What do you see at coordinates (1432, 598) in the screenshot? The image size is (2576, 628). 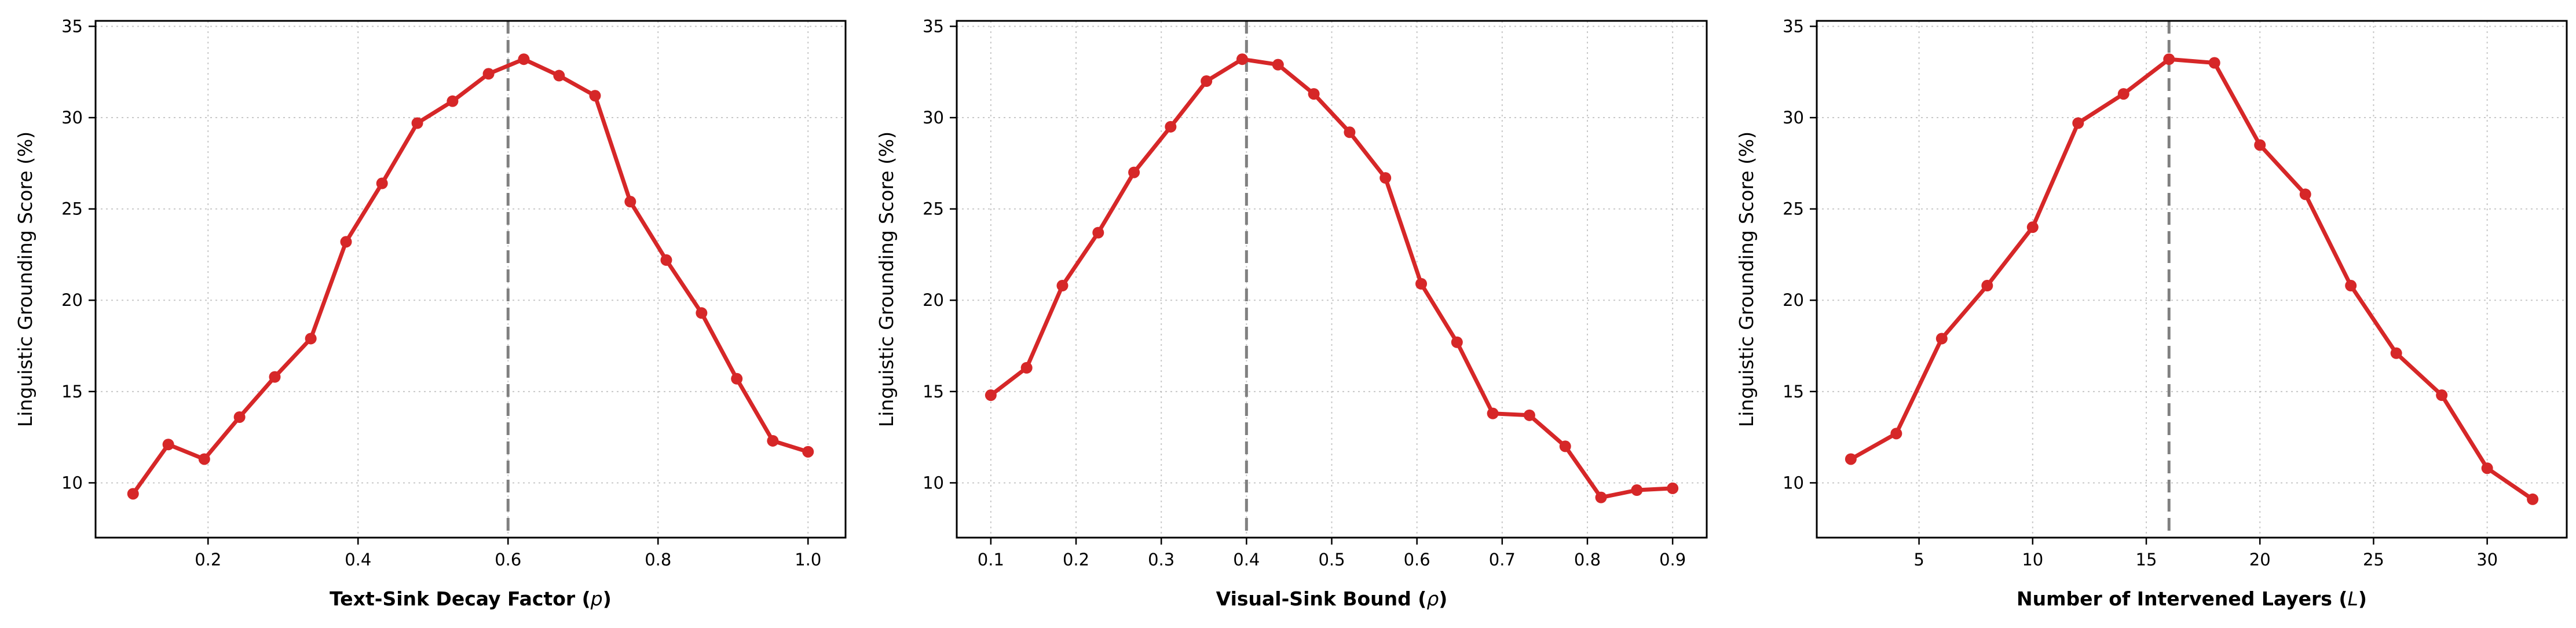 I see `x-axis-title-symbol: ρ` at bounding box center [1432, 598].